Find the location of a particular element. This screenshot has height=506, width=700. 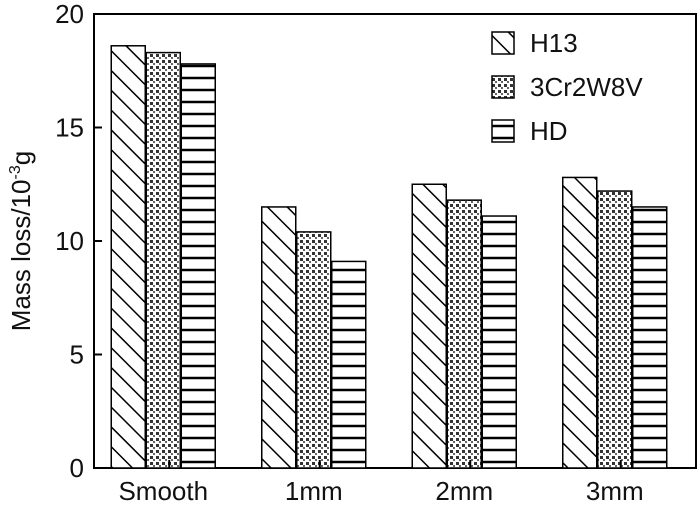

y-axis-label-main: Mass loss/10 is located at coordinates (21, 255).